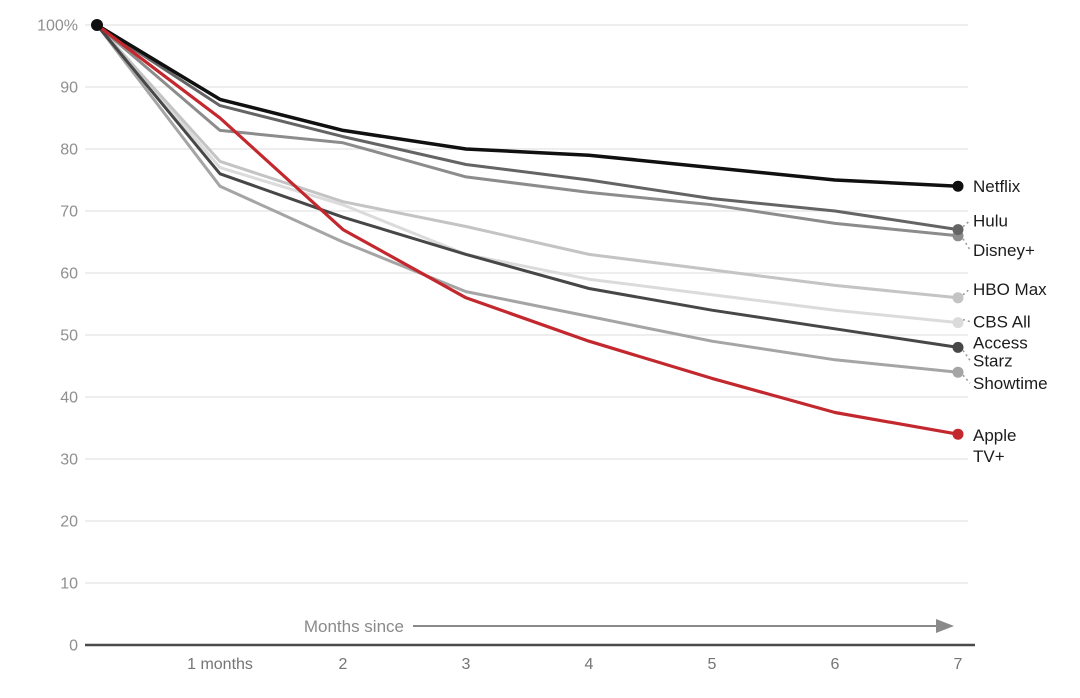 This screenshot has height=698, width=1080. I want to click on x-tick-label-4: 4, so click(589, 664).